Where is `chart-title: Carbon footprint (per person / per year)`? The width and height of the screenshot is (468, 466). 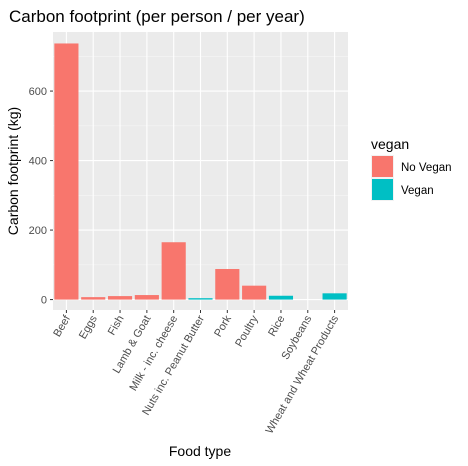
chart-title: Carbon footprint (per person / per year) is located at coordinates (157, 16).